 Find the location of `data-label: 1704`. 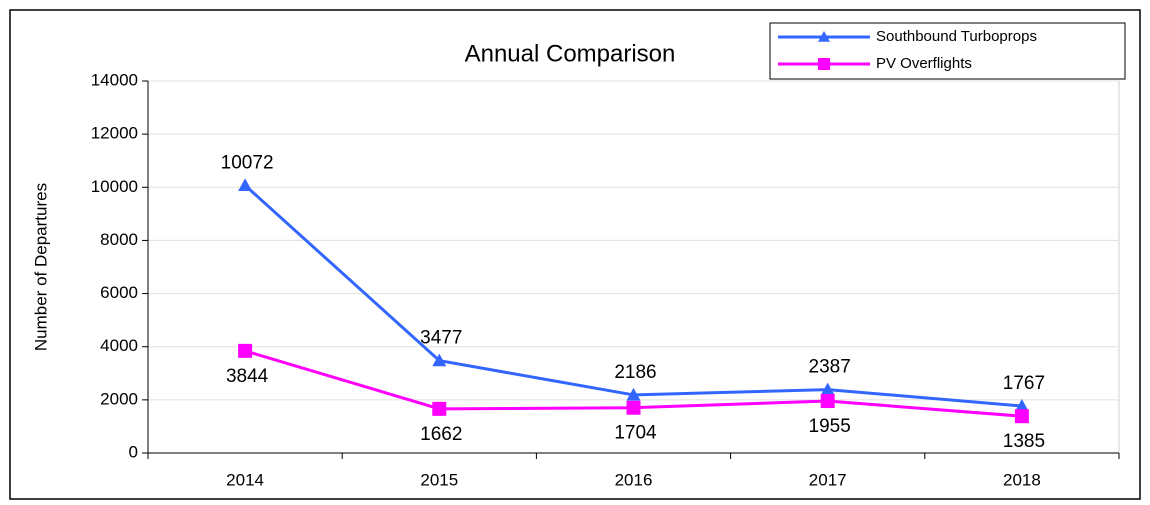

data-label: 1704 is located at coordinates (635, 433).